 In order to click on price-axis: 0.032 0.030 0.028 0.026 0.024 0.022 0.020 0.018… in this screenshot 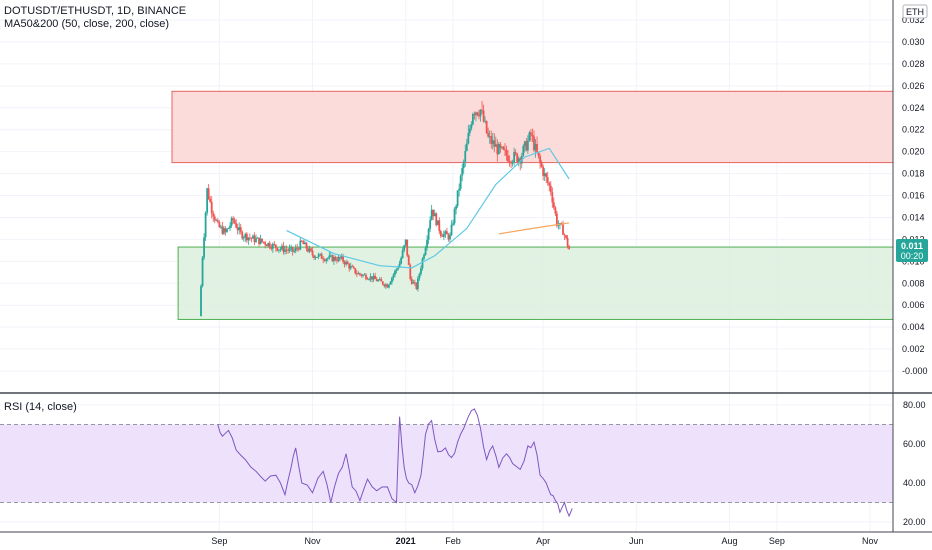, I will do `click(915, 195)`.